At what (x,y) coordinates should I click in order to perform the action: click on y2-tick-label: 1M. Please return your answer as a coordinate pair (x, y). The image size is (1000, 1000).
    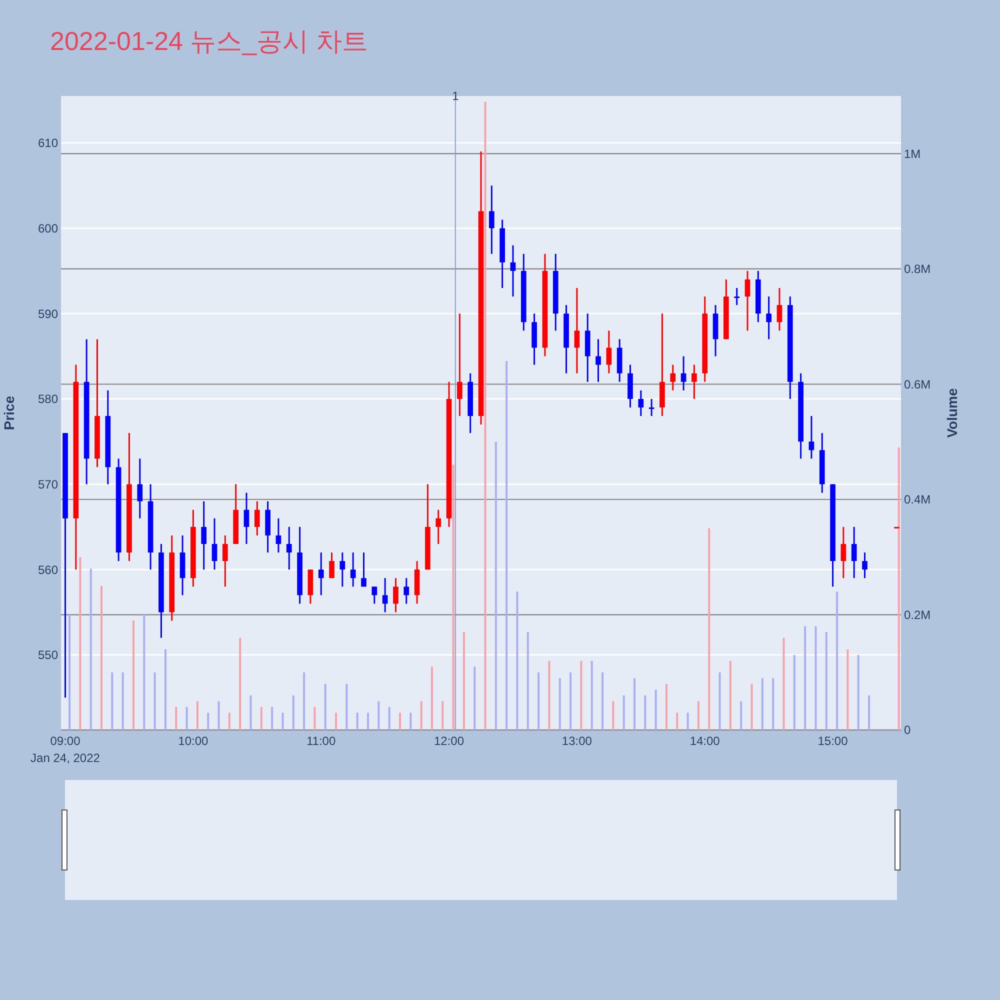
    Looking at the image, I should click on (912, 153).